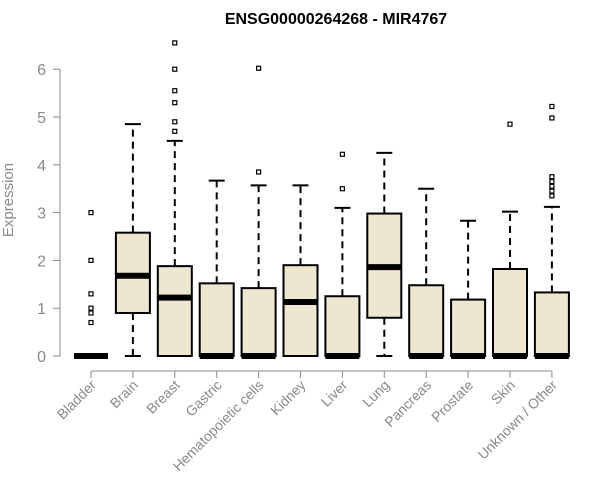 This screenshot has height=500, width=600. I want to click on y-axis-label: Expression, so click(8, 200).